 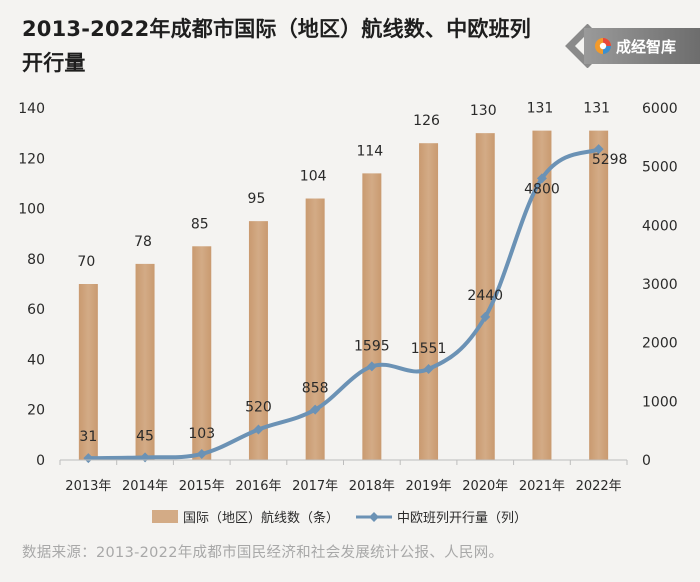 What do you see at coordinates (429, 301) in the screenshot?
I see `bar-2019年` at bounding box center [429, 301].